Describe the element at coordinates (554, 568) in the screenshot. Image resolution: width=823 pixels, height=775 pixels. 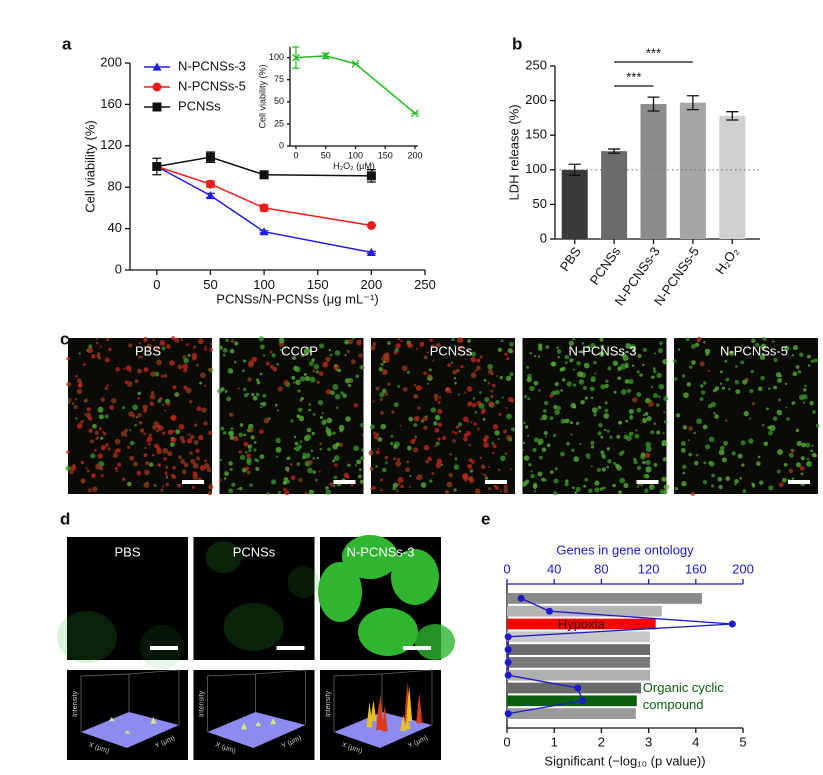
I see `x2-tick-label: 40` at that location.